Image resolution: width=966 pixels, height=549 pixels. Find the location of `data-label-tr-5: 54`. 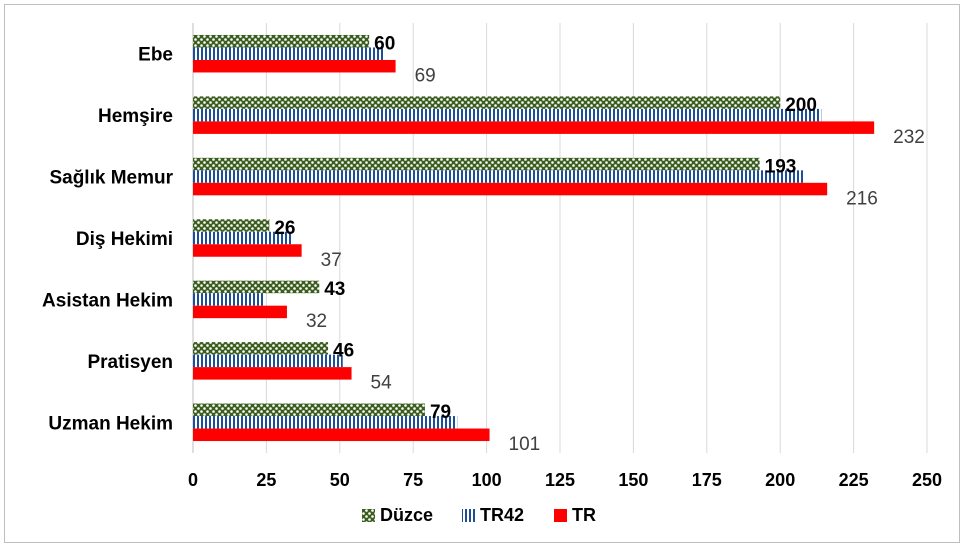

data-label-tr-5: 54 is located at coordinates (382, 383).